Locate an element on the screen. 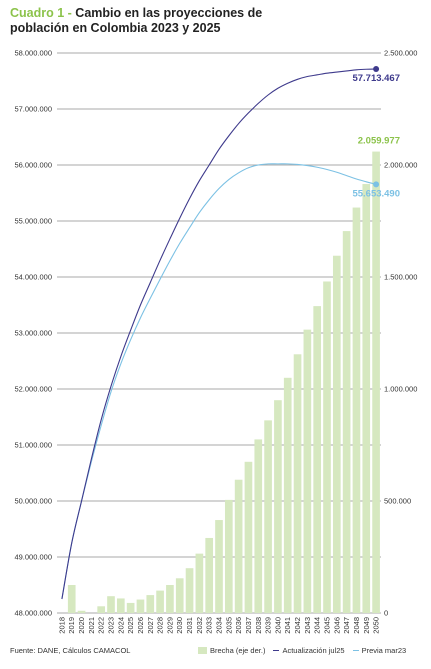  x-tick-label: 2034 is located at coordinates (219, 625).